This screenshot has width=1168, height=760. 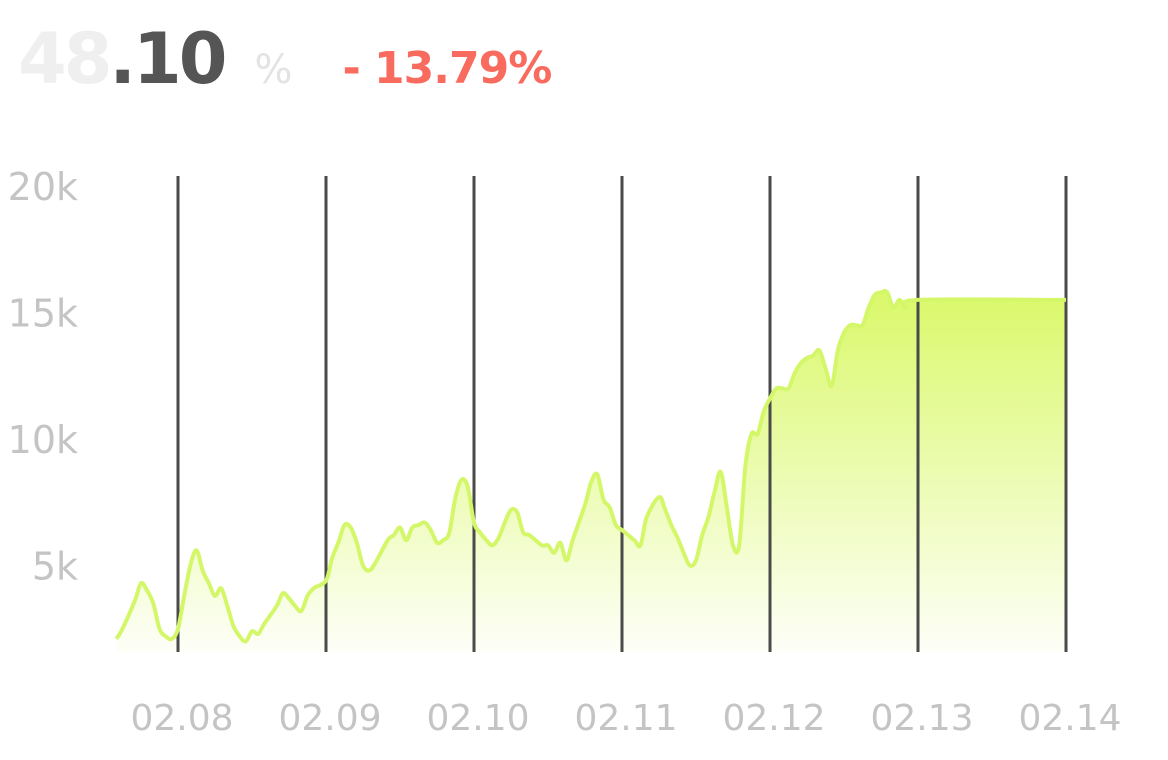 I want to click on x-tick-label: 02.12, so click(x=773, y=718).